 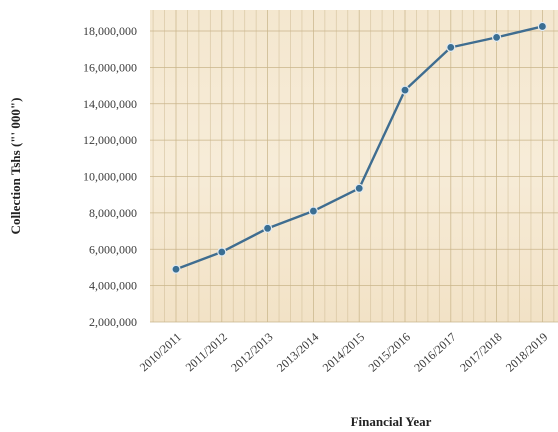 What do you see at coordinates (113, 286) in the screenshot?
I see `y-tick-label: 4,000,000` at bounding box center [113, 286].